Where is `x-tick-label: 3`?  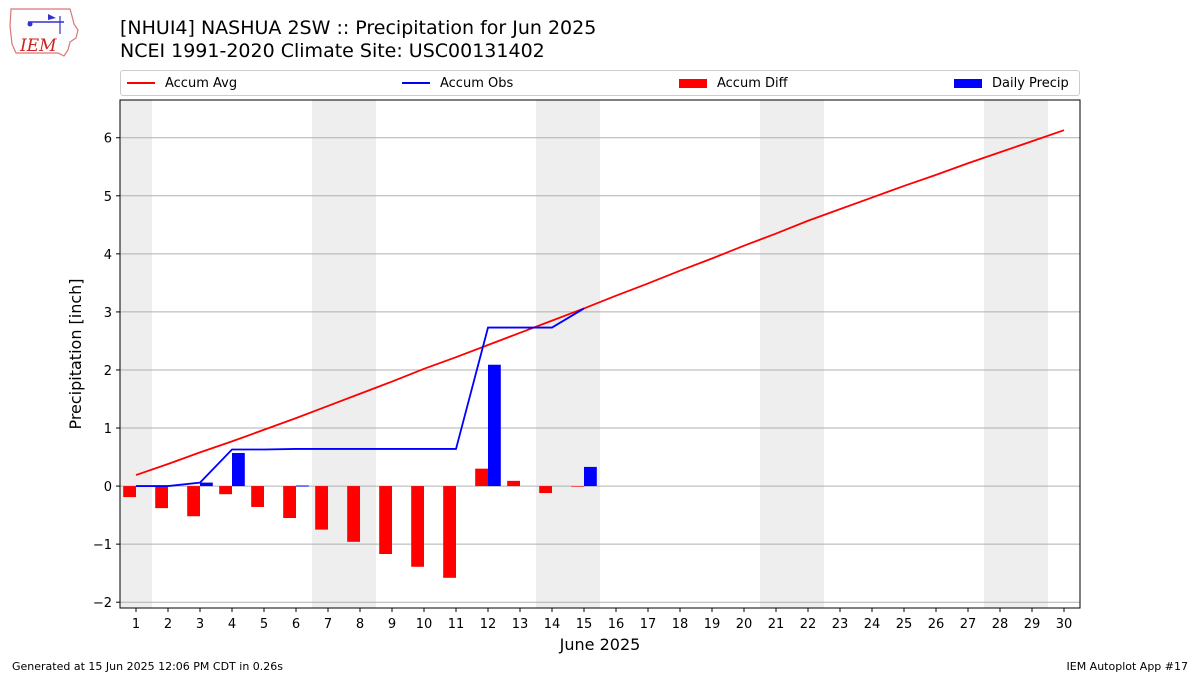 x-tick-label: 3 is located at coordinates (200, 624).